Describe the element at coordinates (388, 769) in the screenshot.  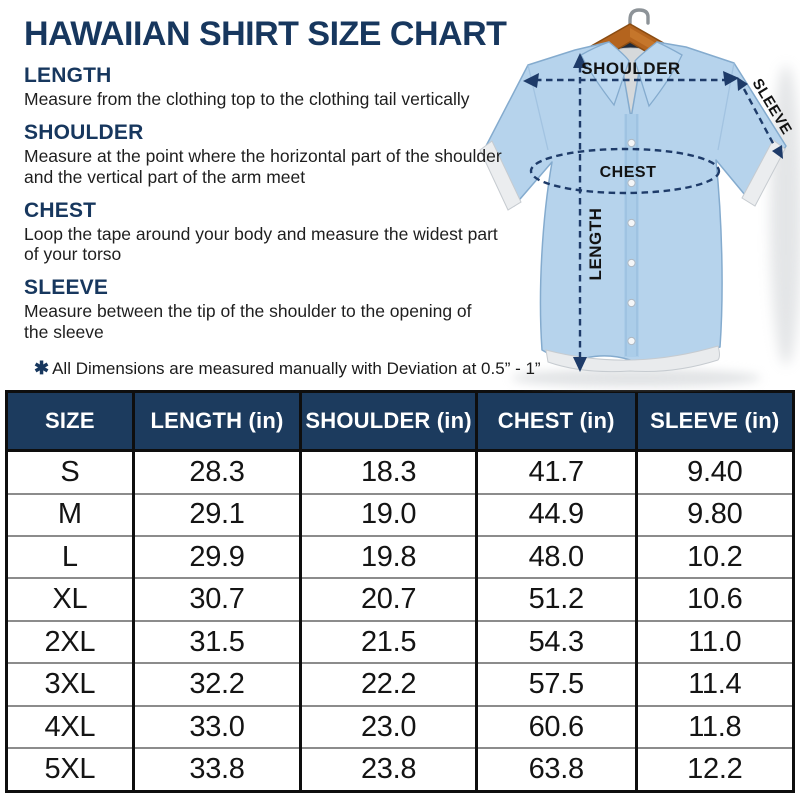
I see `shoulder-cell: 23.8` at that location.